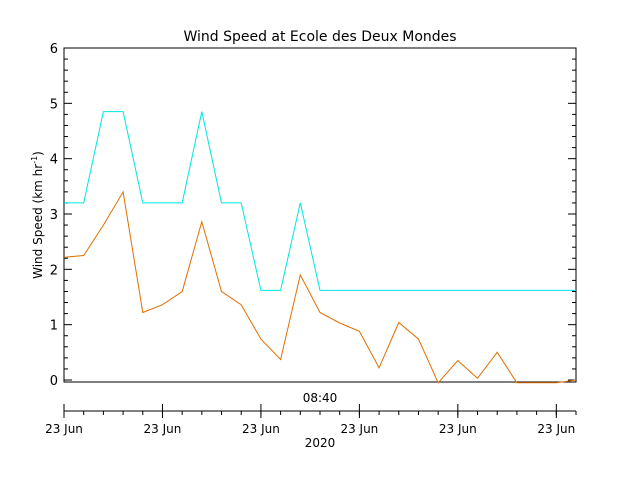 The height and width of the screenshot is (480, 640). Describe the element at coordinates (320, 411) in the screenshot. I see `date-axis-ticks` at that location.